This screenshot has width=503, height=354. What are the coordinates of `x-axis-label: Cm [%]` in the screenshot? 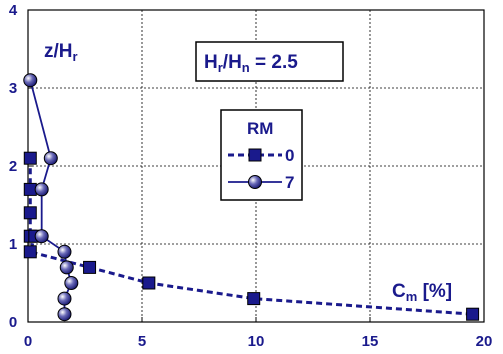 It's located at (422, 292).